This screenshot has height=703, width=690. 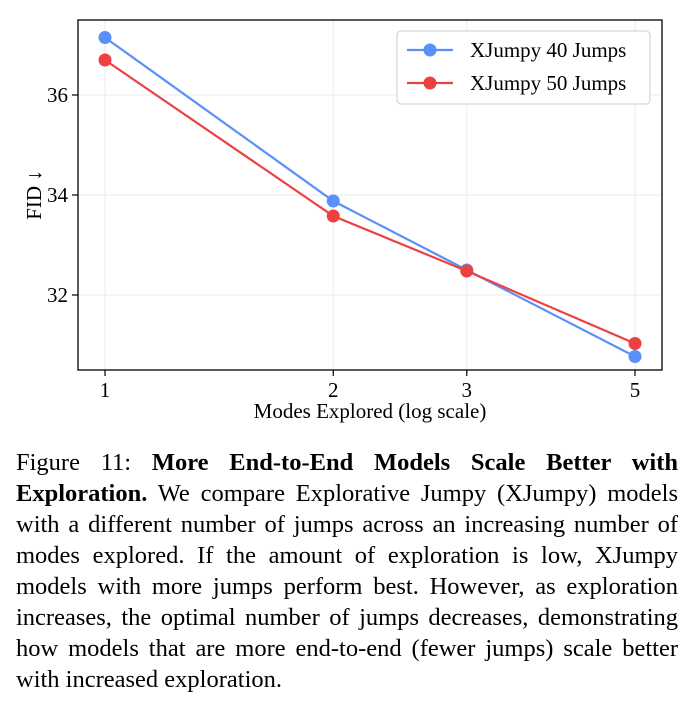 What do you see at coordinates (635, 390) in the screenshot?
I see `x-tick-label: 5` at bounding box center [635, 390].